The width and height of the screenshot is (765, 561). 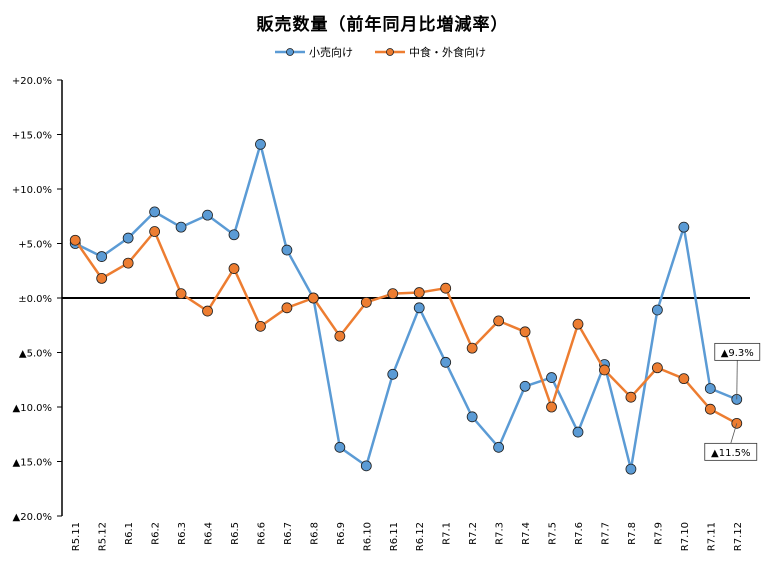 I want to click on x-tick-label: R6.6, so click(x=261, y=533).